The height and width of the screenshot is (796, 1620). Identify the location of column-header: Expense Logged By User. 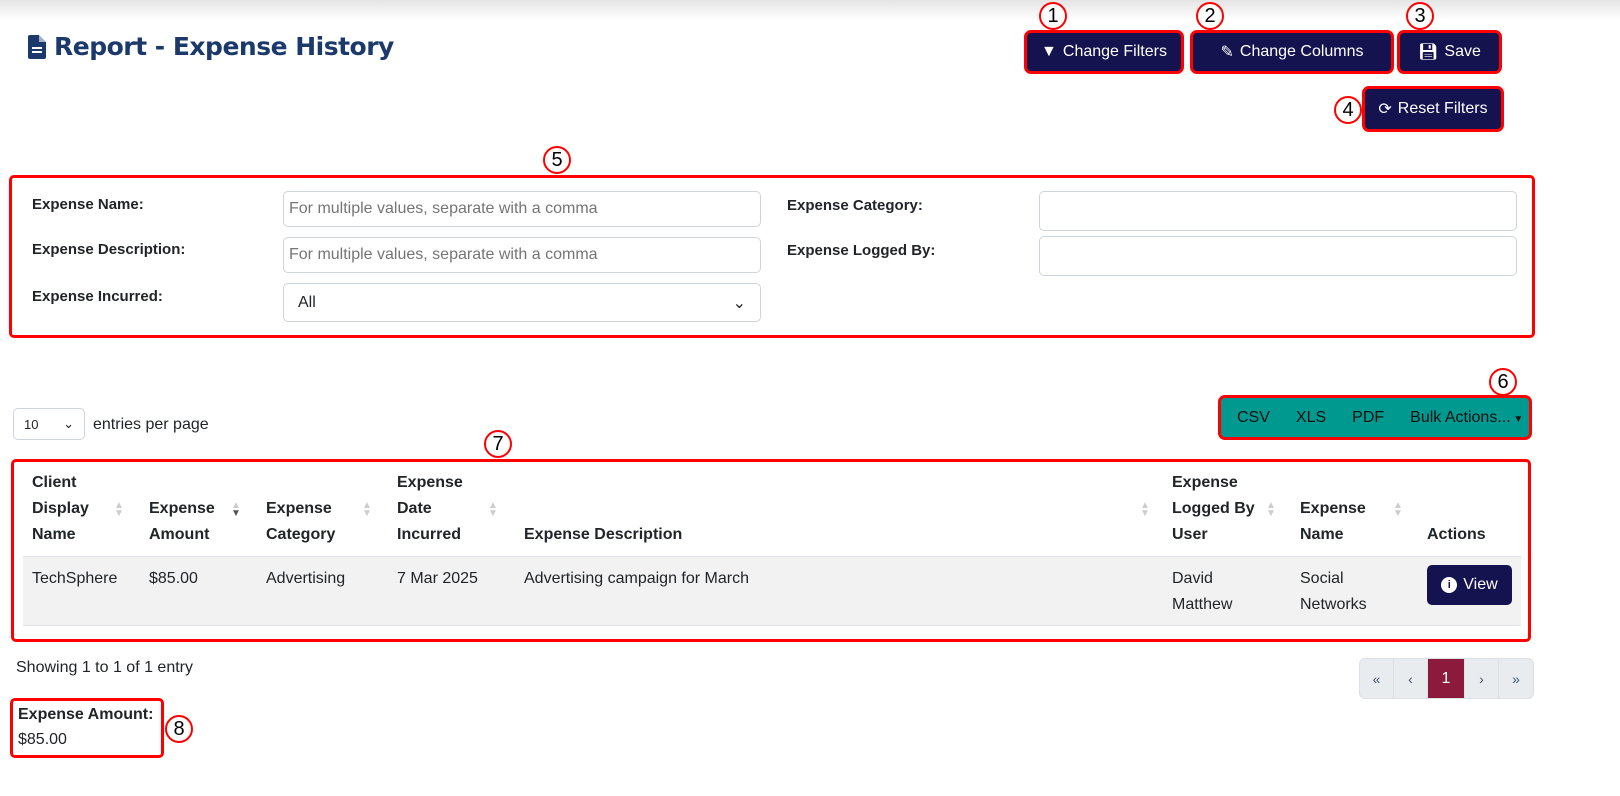
(1213, 508).